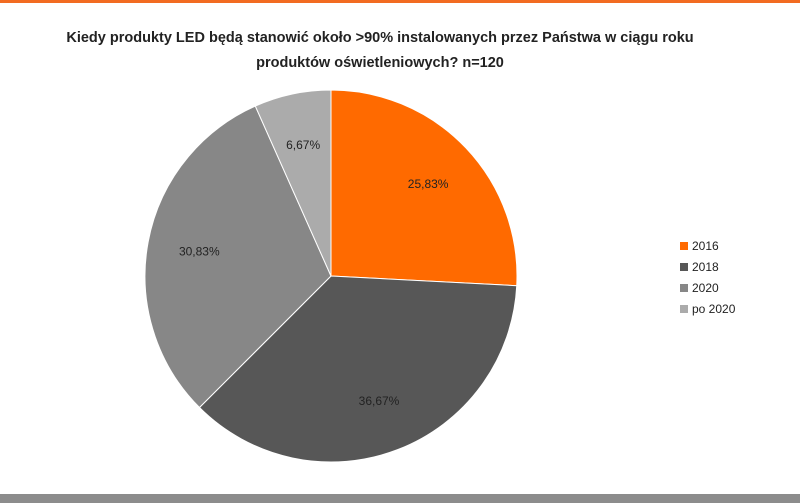 Image resolution: width=800 pixels, height=503 pixels. Describe the element at coordinates (293, 183) in the screenshot. I see `pie-slice-po-2020` at that location.